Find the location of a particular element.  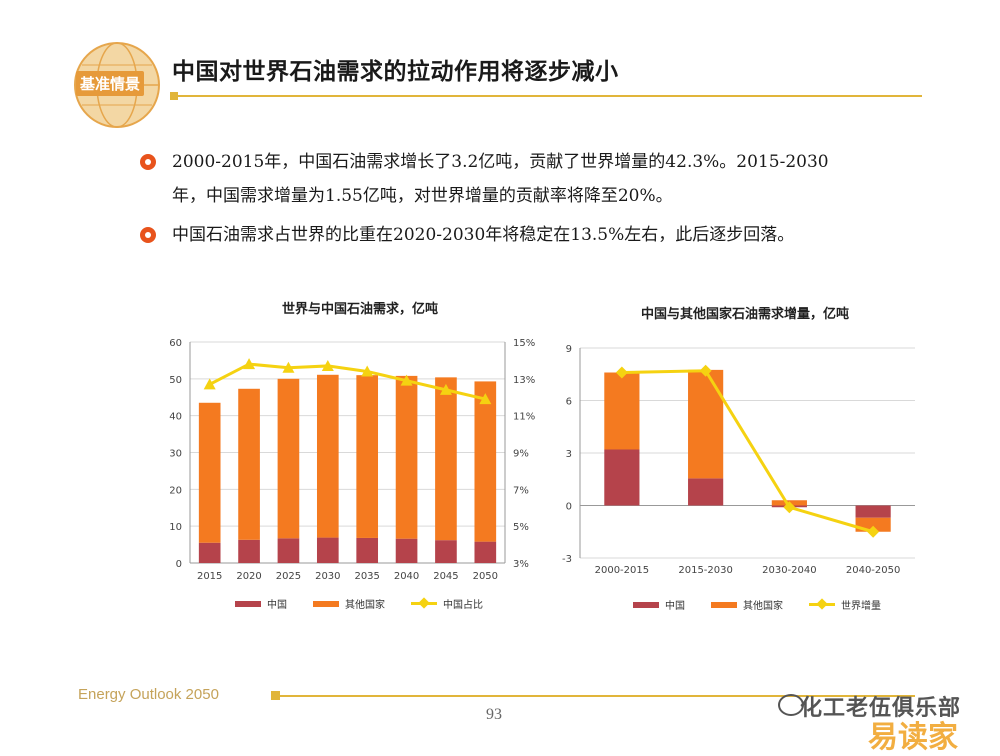

y2-tick-label: 11% is located at coordinates (524, 417).